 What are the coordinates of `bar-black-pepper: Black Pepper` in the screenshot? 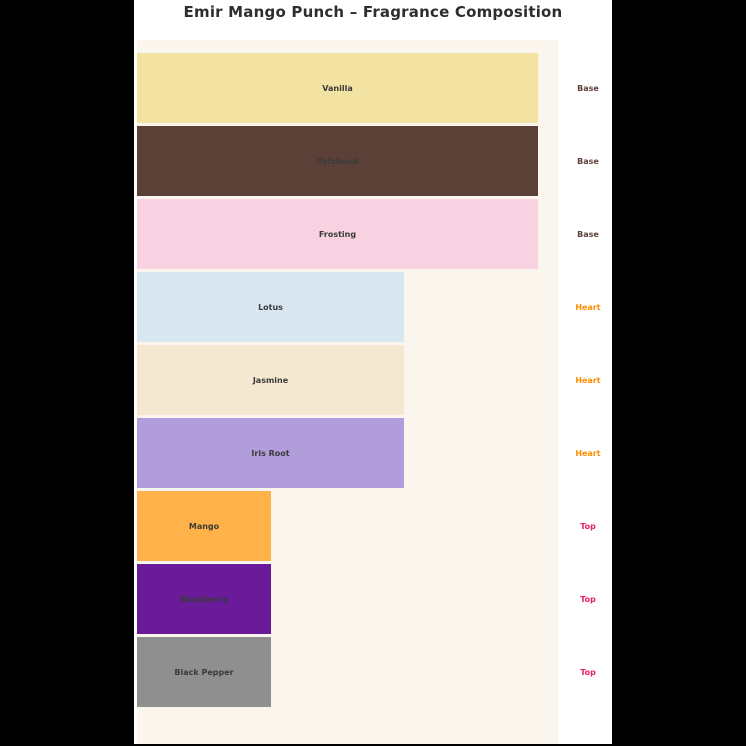 It's located at (204, 672).